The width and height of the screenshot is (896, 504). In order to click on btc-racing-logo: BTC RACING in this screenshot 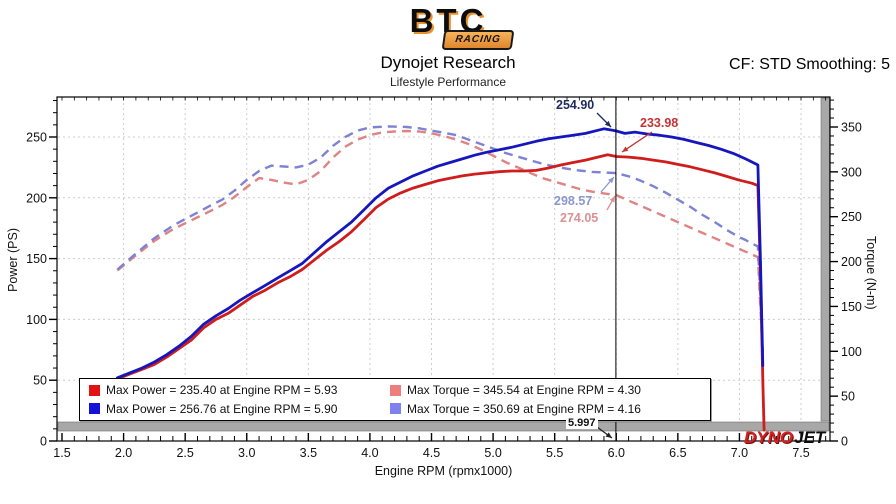, I will do `click(448, 27)`.